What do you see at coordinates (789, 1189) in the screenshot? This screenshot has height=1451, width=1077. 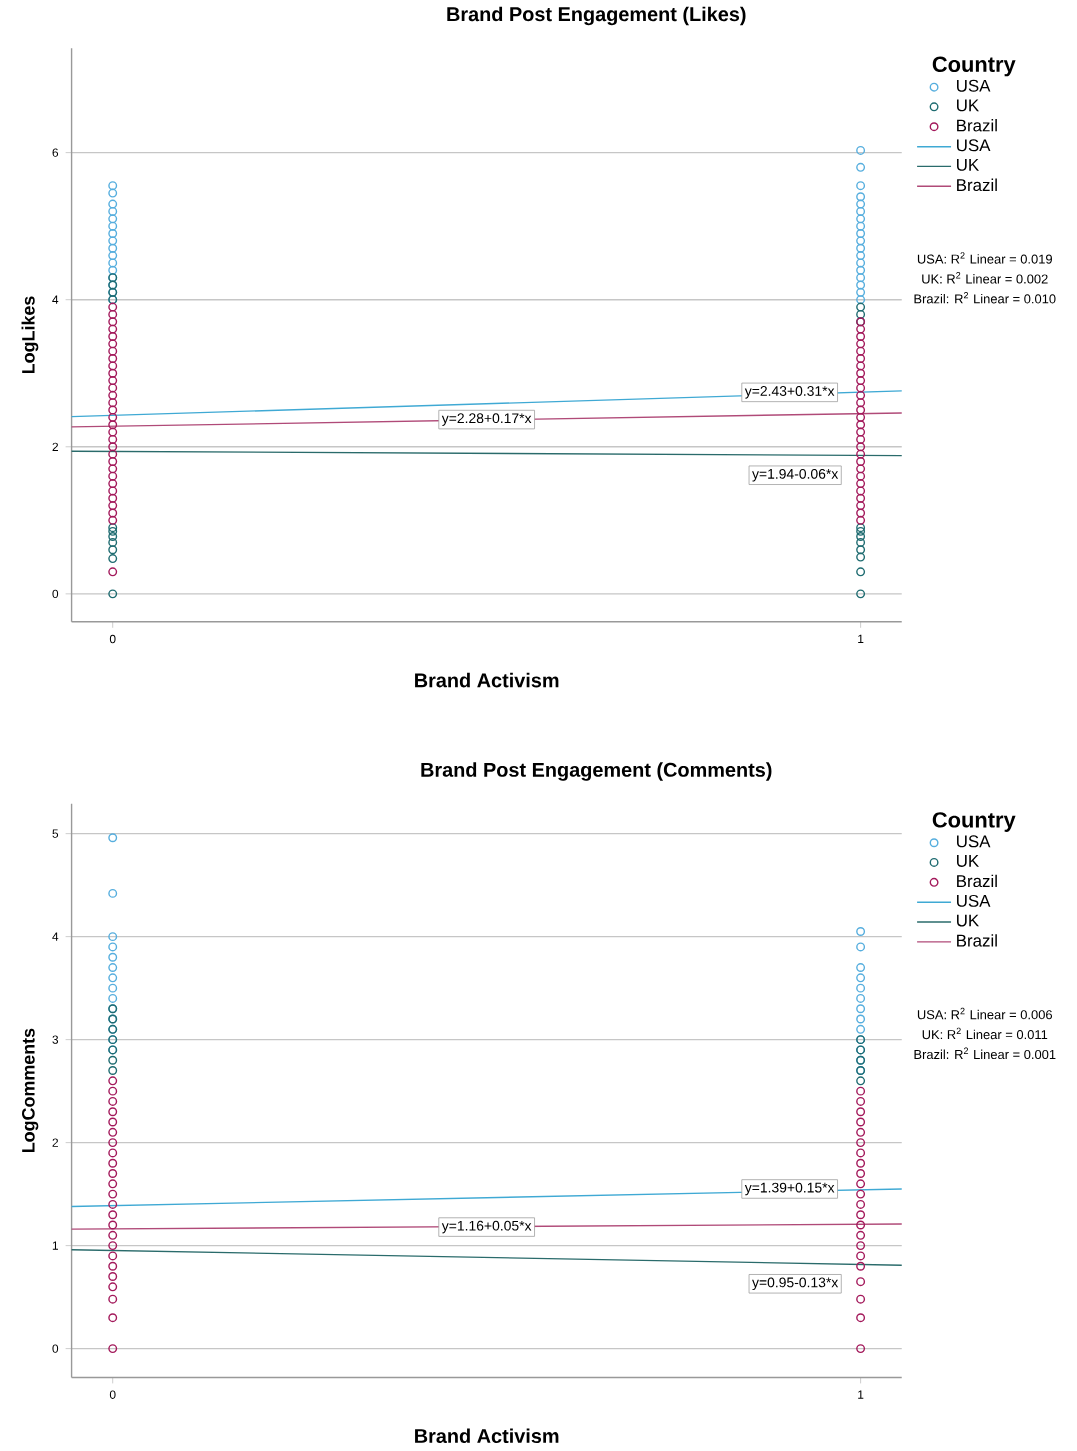 I see `annotation: y=1.39+0.15*x` at bounding box center [789, 1189].